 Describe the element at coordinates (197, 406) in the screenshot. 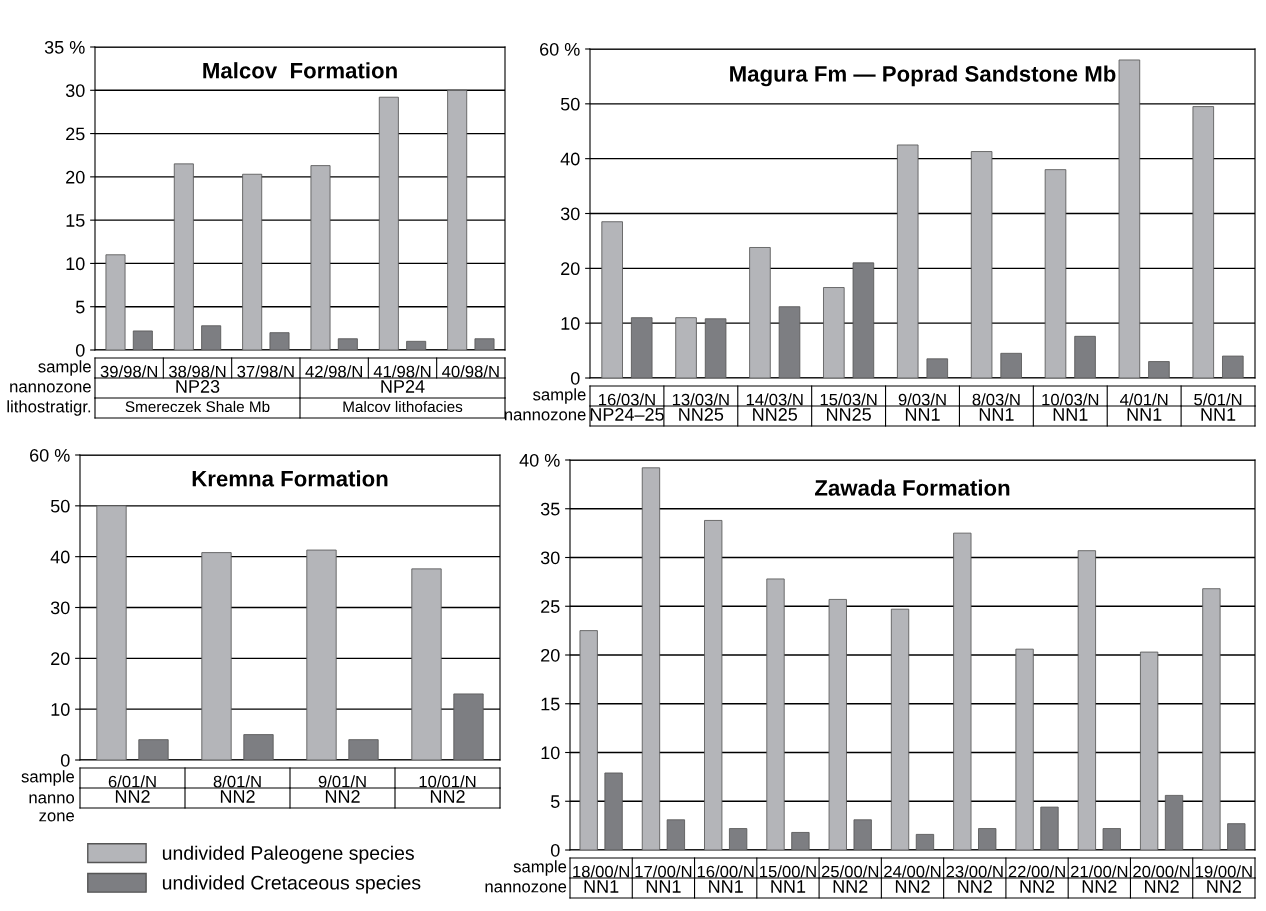

I see `text: Smereczek Shale Mb` at that location.